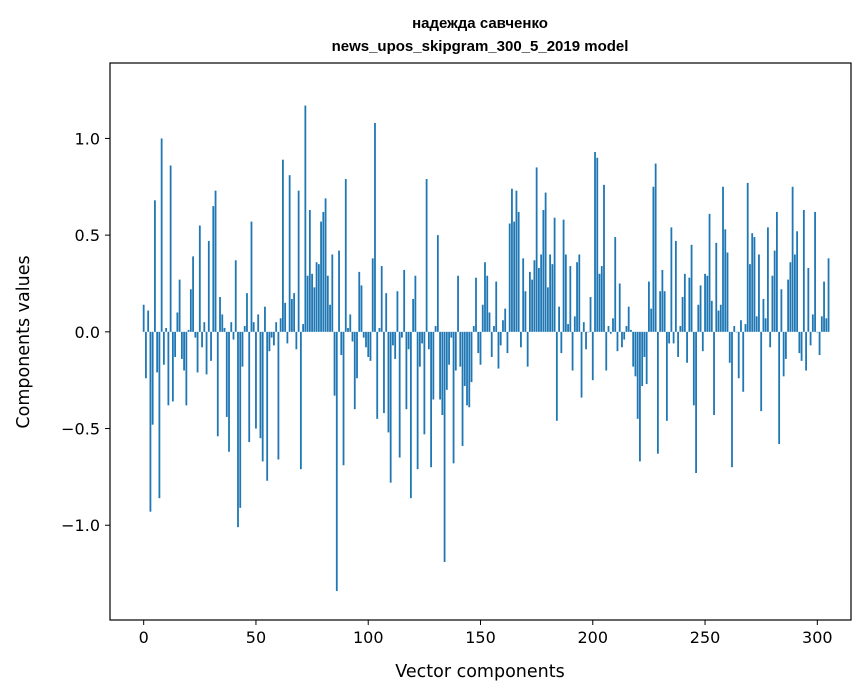 Image resolution: width=867 pixels, height=696 pixels. What do you see at coordinates (144, 637) in the screenshot?
I see `x-tick-label: 0` at bounding box center [144, 637].